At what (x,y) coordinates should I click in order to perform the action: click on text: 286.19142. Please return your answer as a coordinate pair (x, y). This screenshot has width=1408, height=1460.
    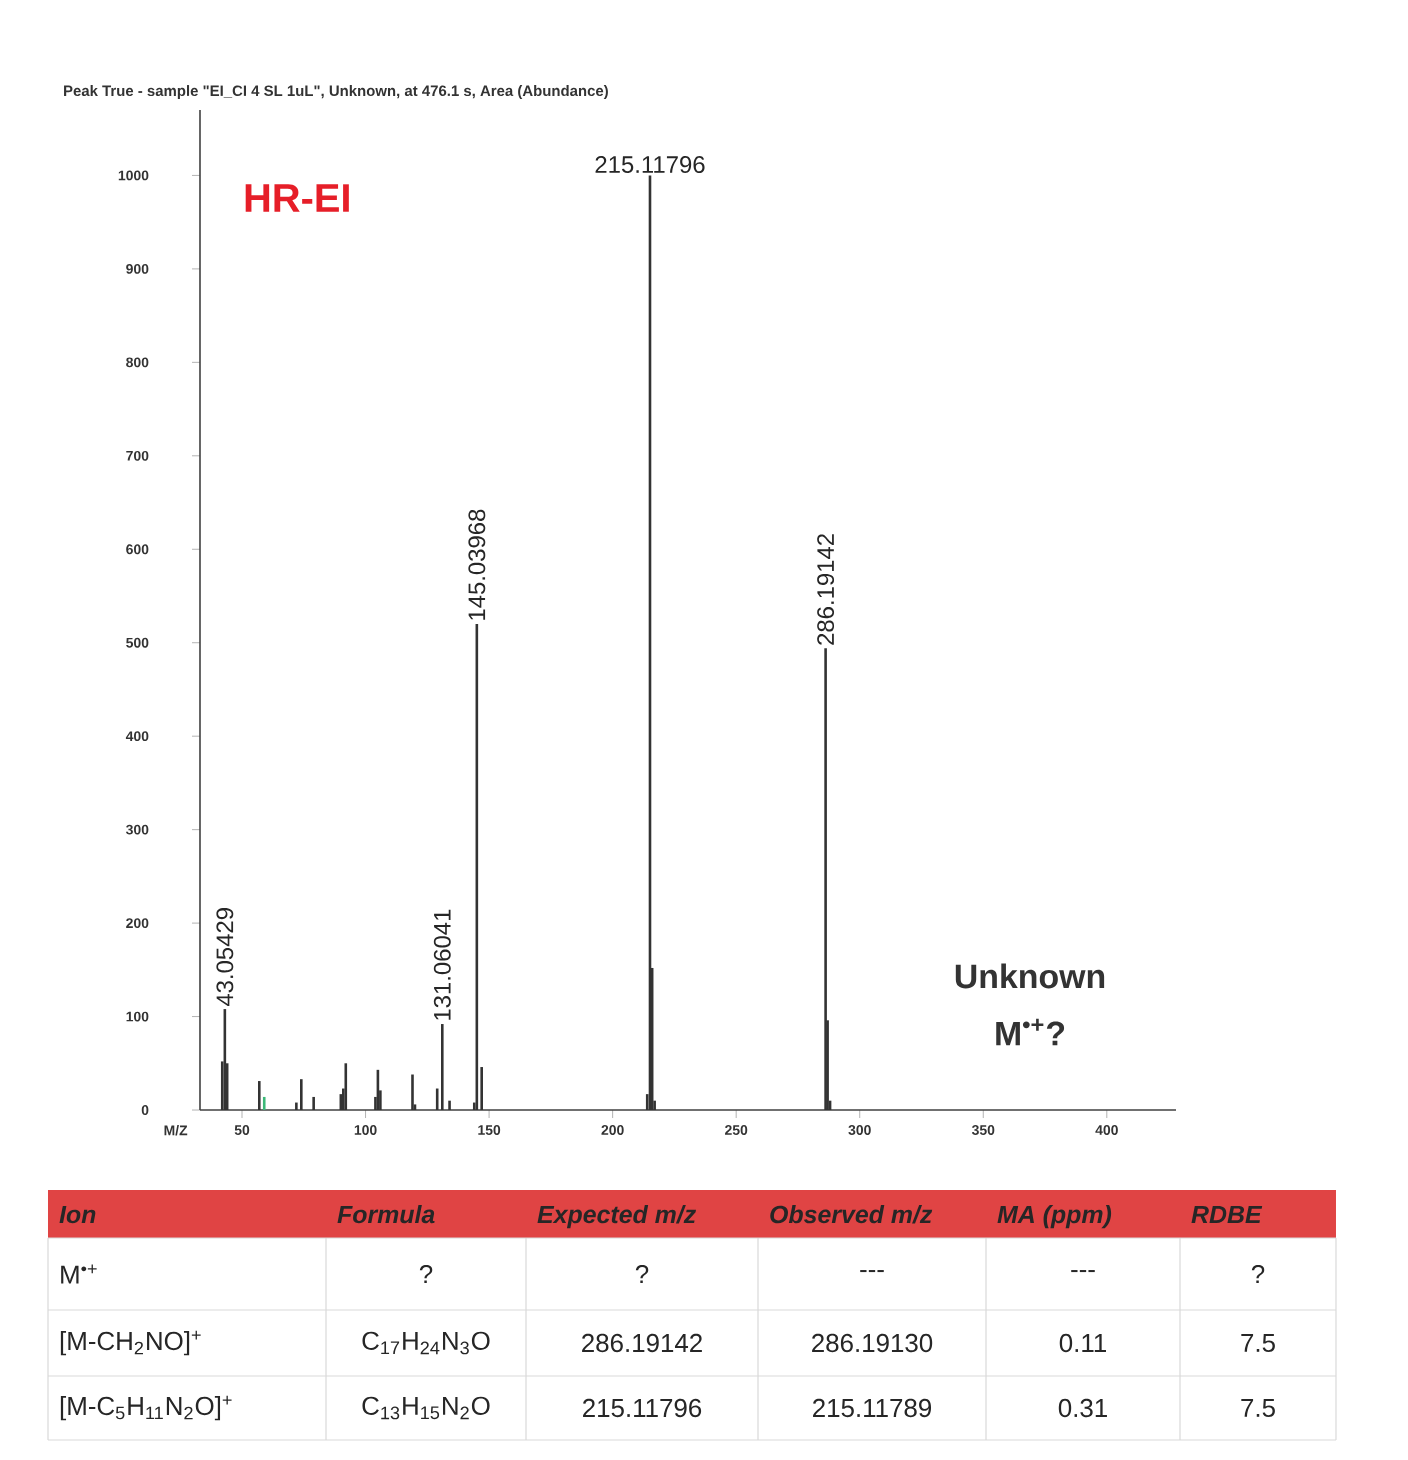
    Looking at the image, I should click on (642, 1343).